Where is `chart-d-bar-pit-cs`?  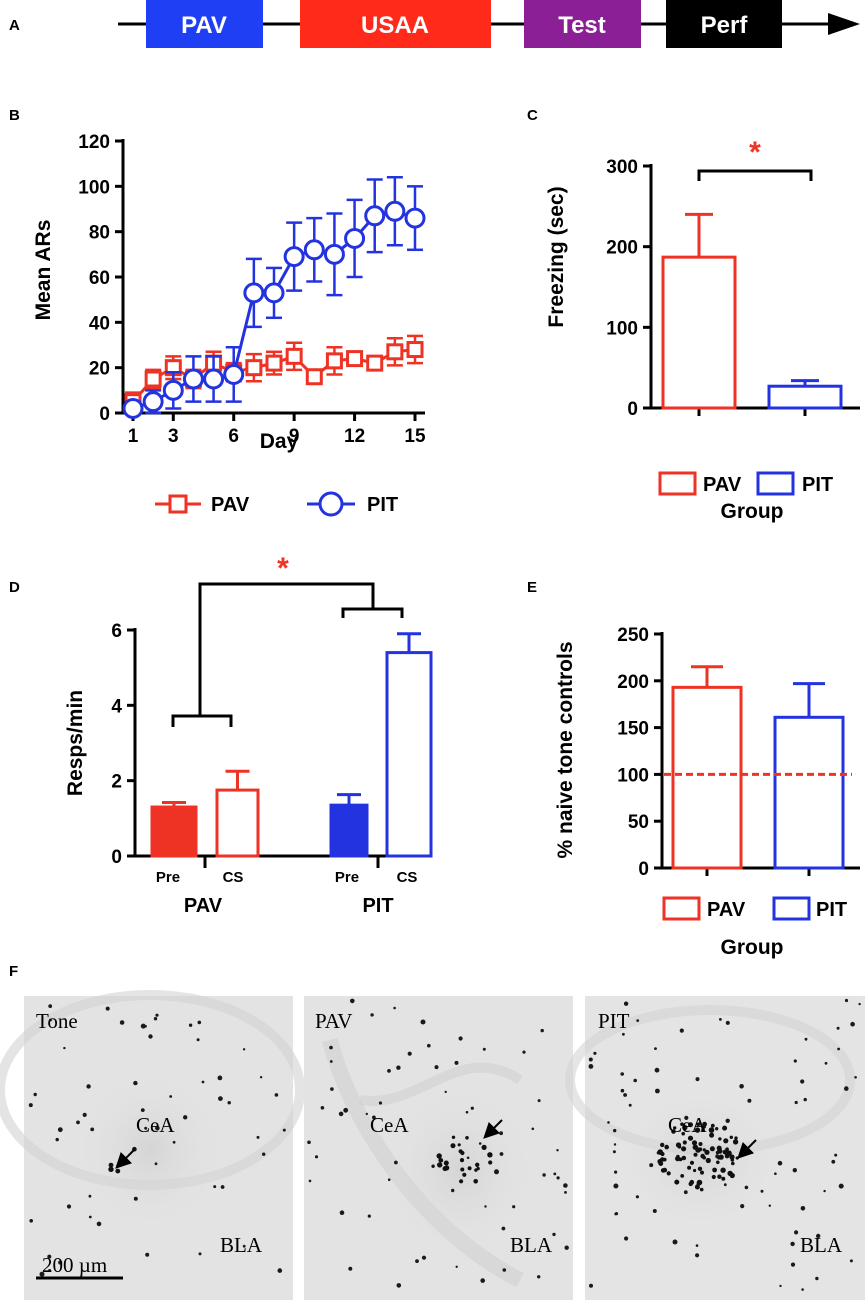
chart-d-bar-pit-cs is located at coordinates (409, 754).